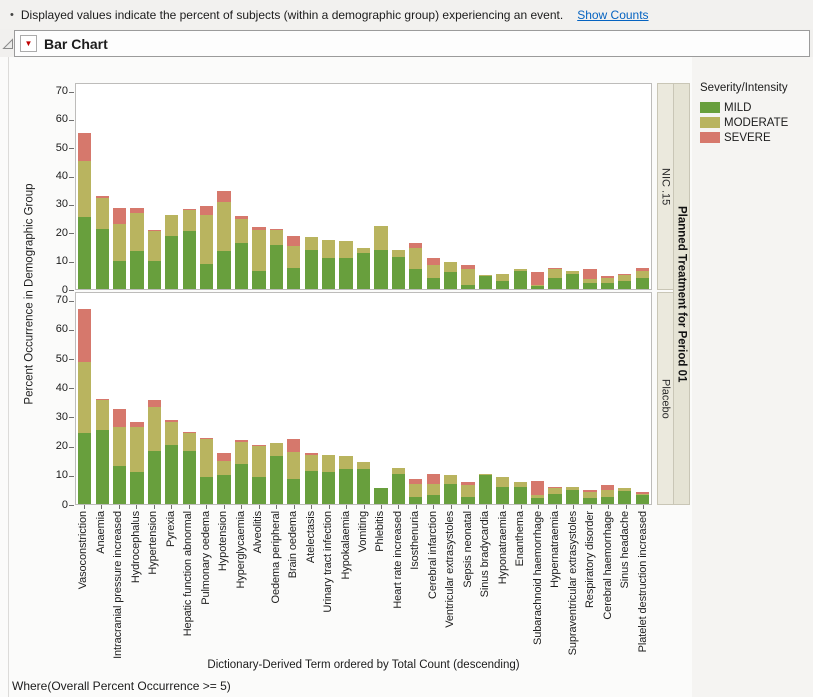 The width and height of the screenshot is (813, 697). I want to click on legend-swatch-severe, so click(710, 137).